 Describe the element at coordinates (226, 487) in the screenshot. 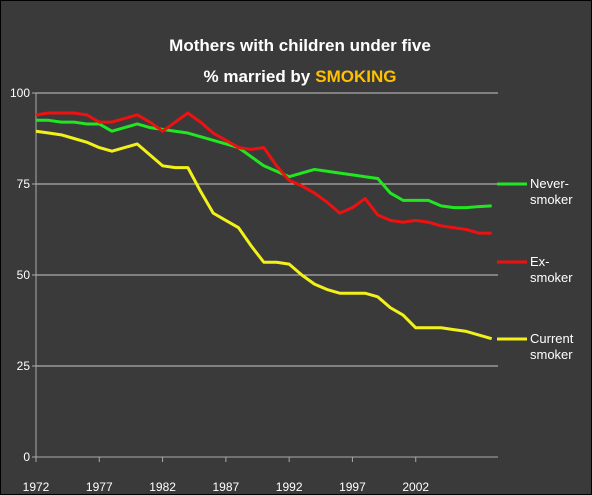

I see `x-tick-label: 1987` at that location.